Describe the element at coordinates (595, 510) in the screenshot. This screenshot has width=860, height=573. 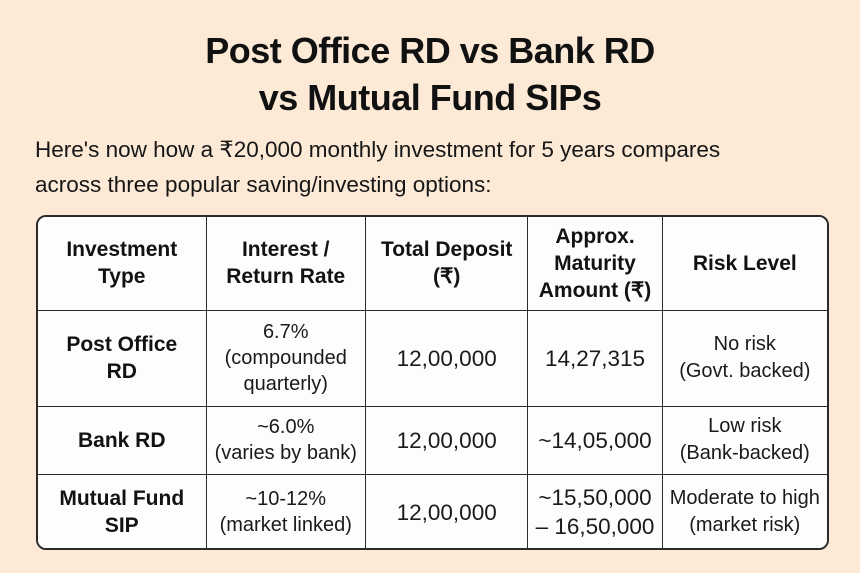
I see `cell-maturity-amount: ~15,50,000 – 16,50,000` at that location.